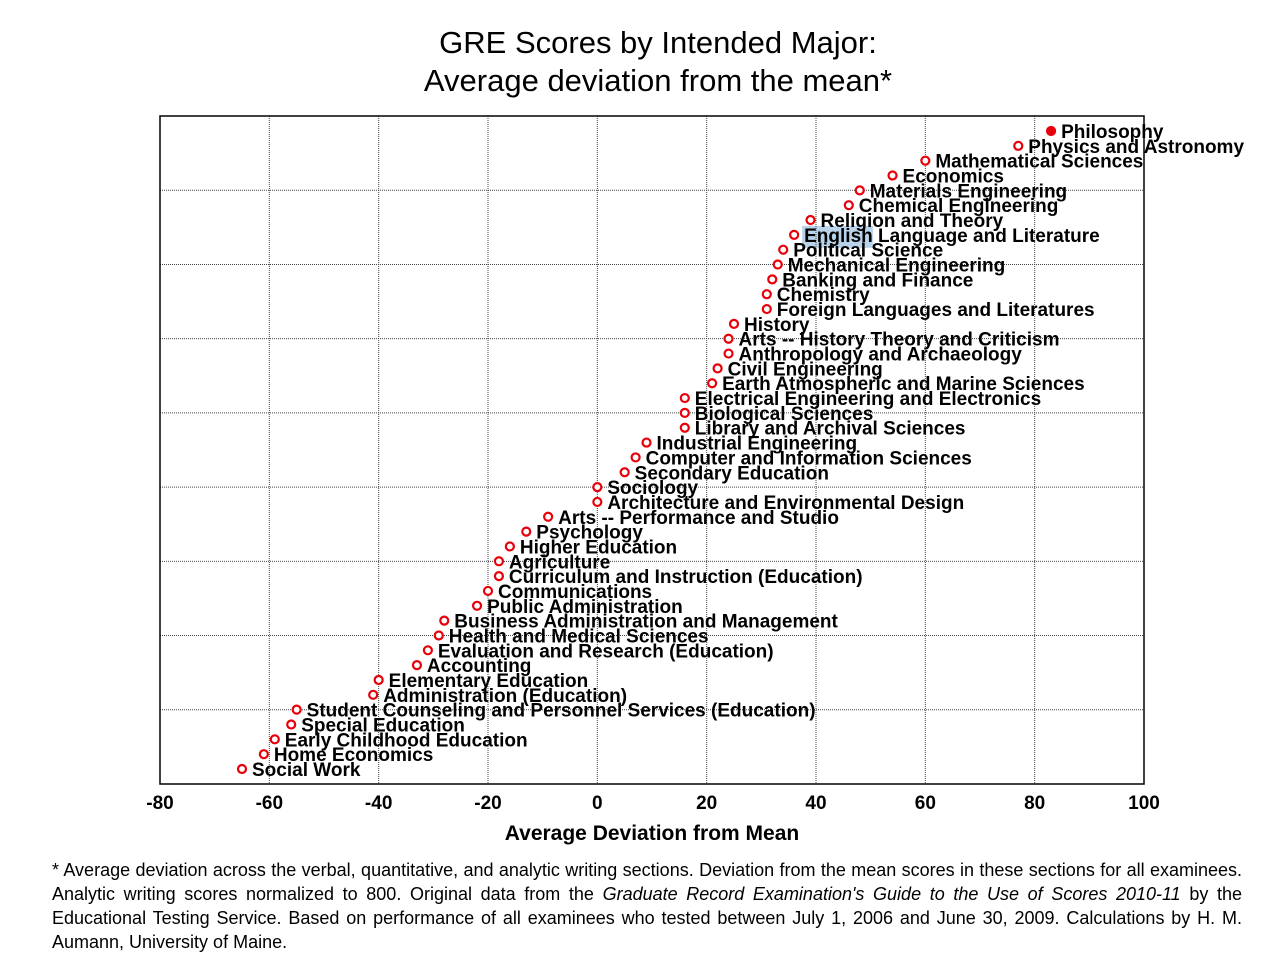  Describe the element at coordinates (589, 533) in the screenshot. I see `point-label: Psychology` at that location.